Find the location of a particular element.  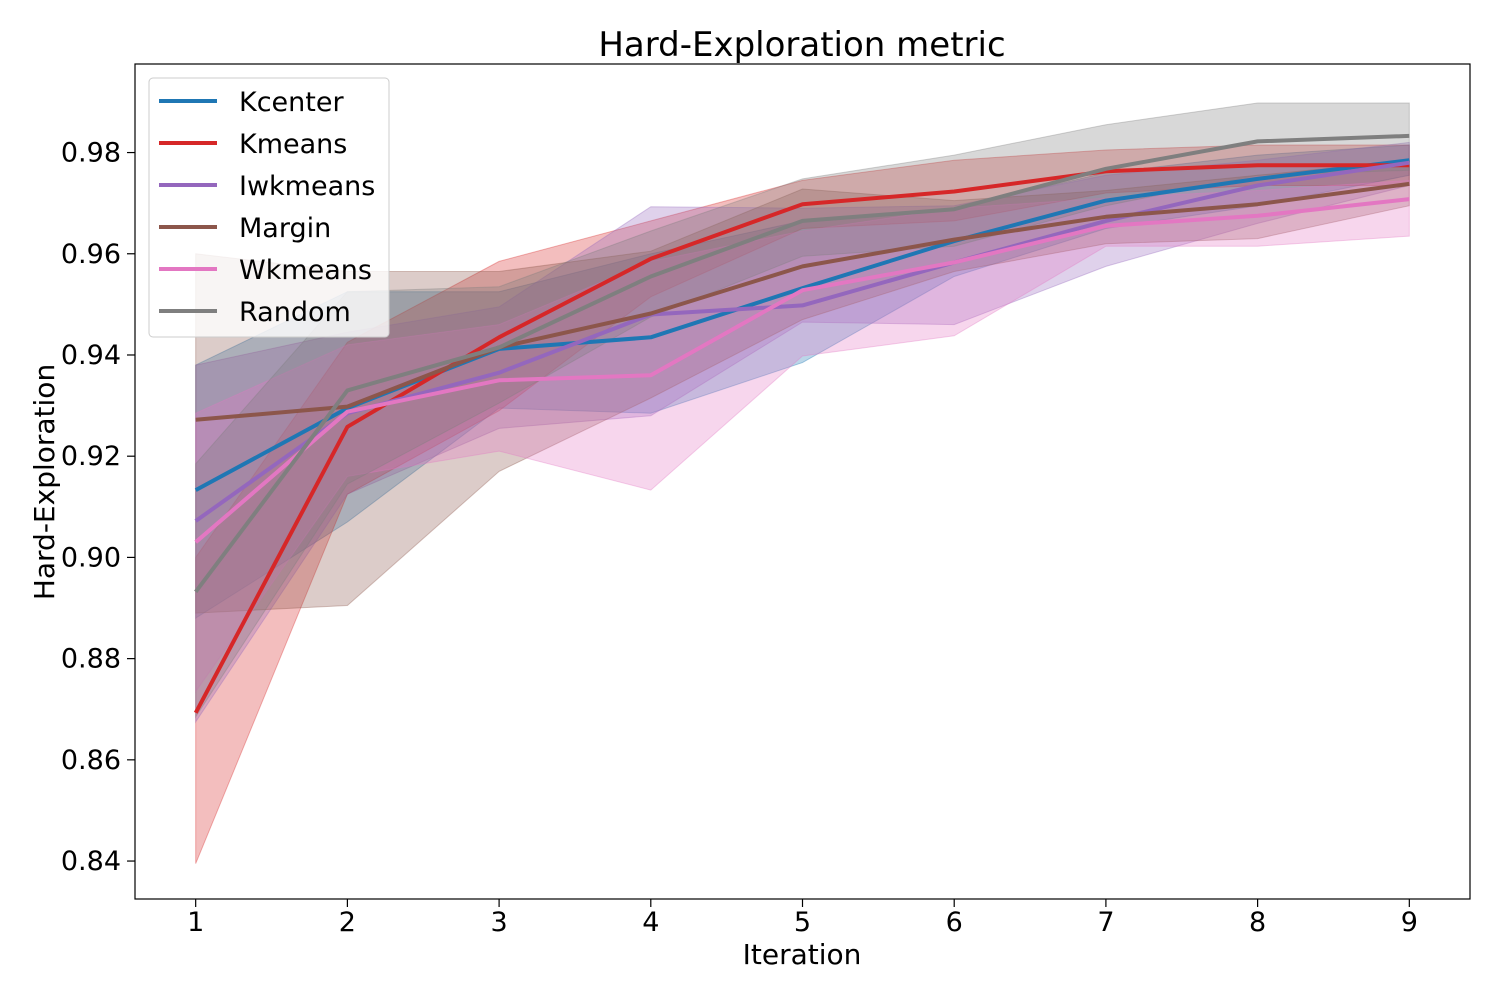

x-tick-label: 6 is located at coordinates (954, 922).